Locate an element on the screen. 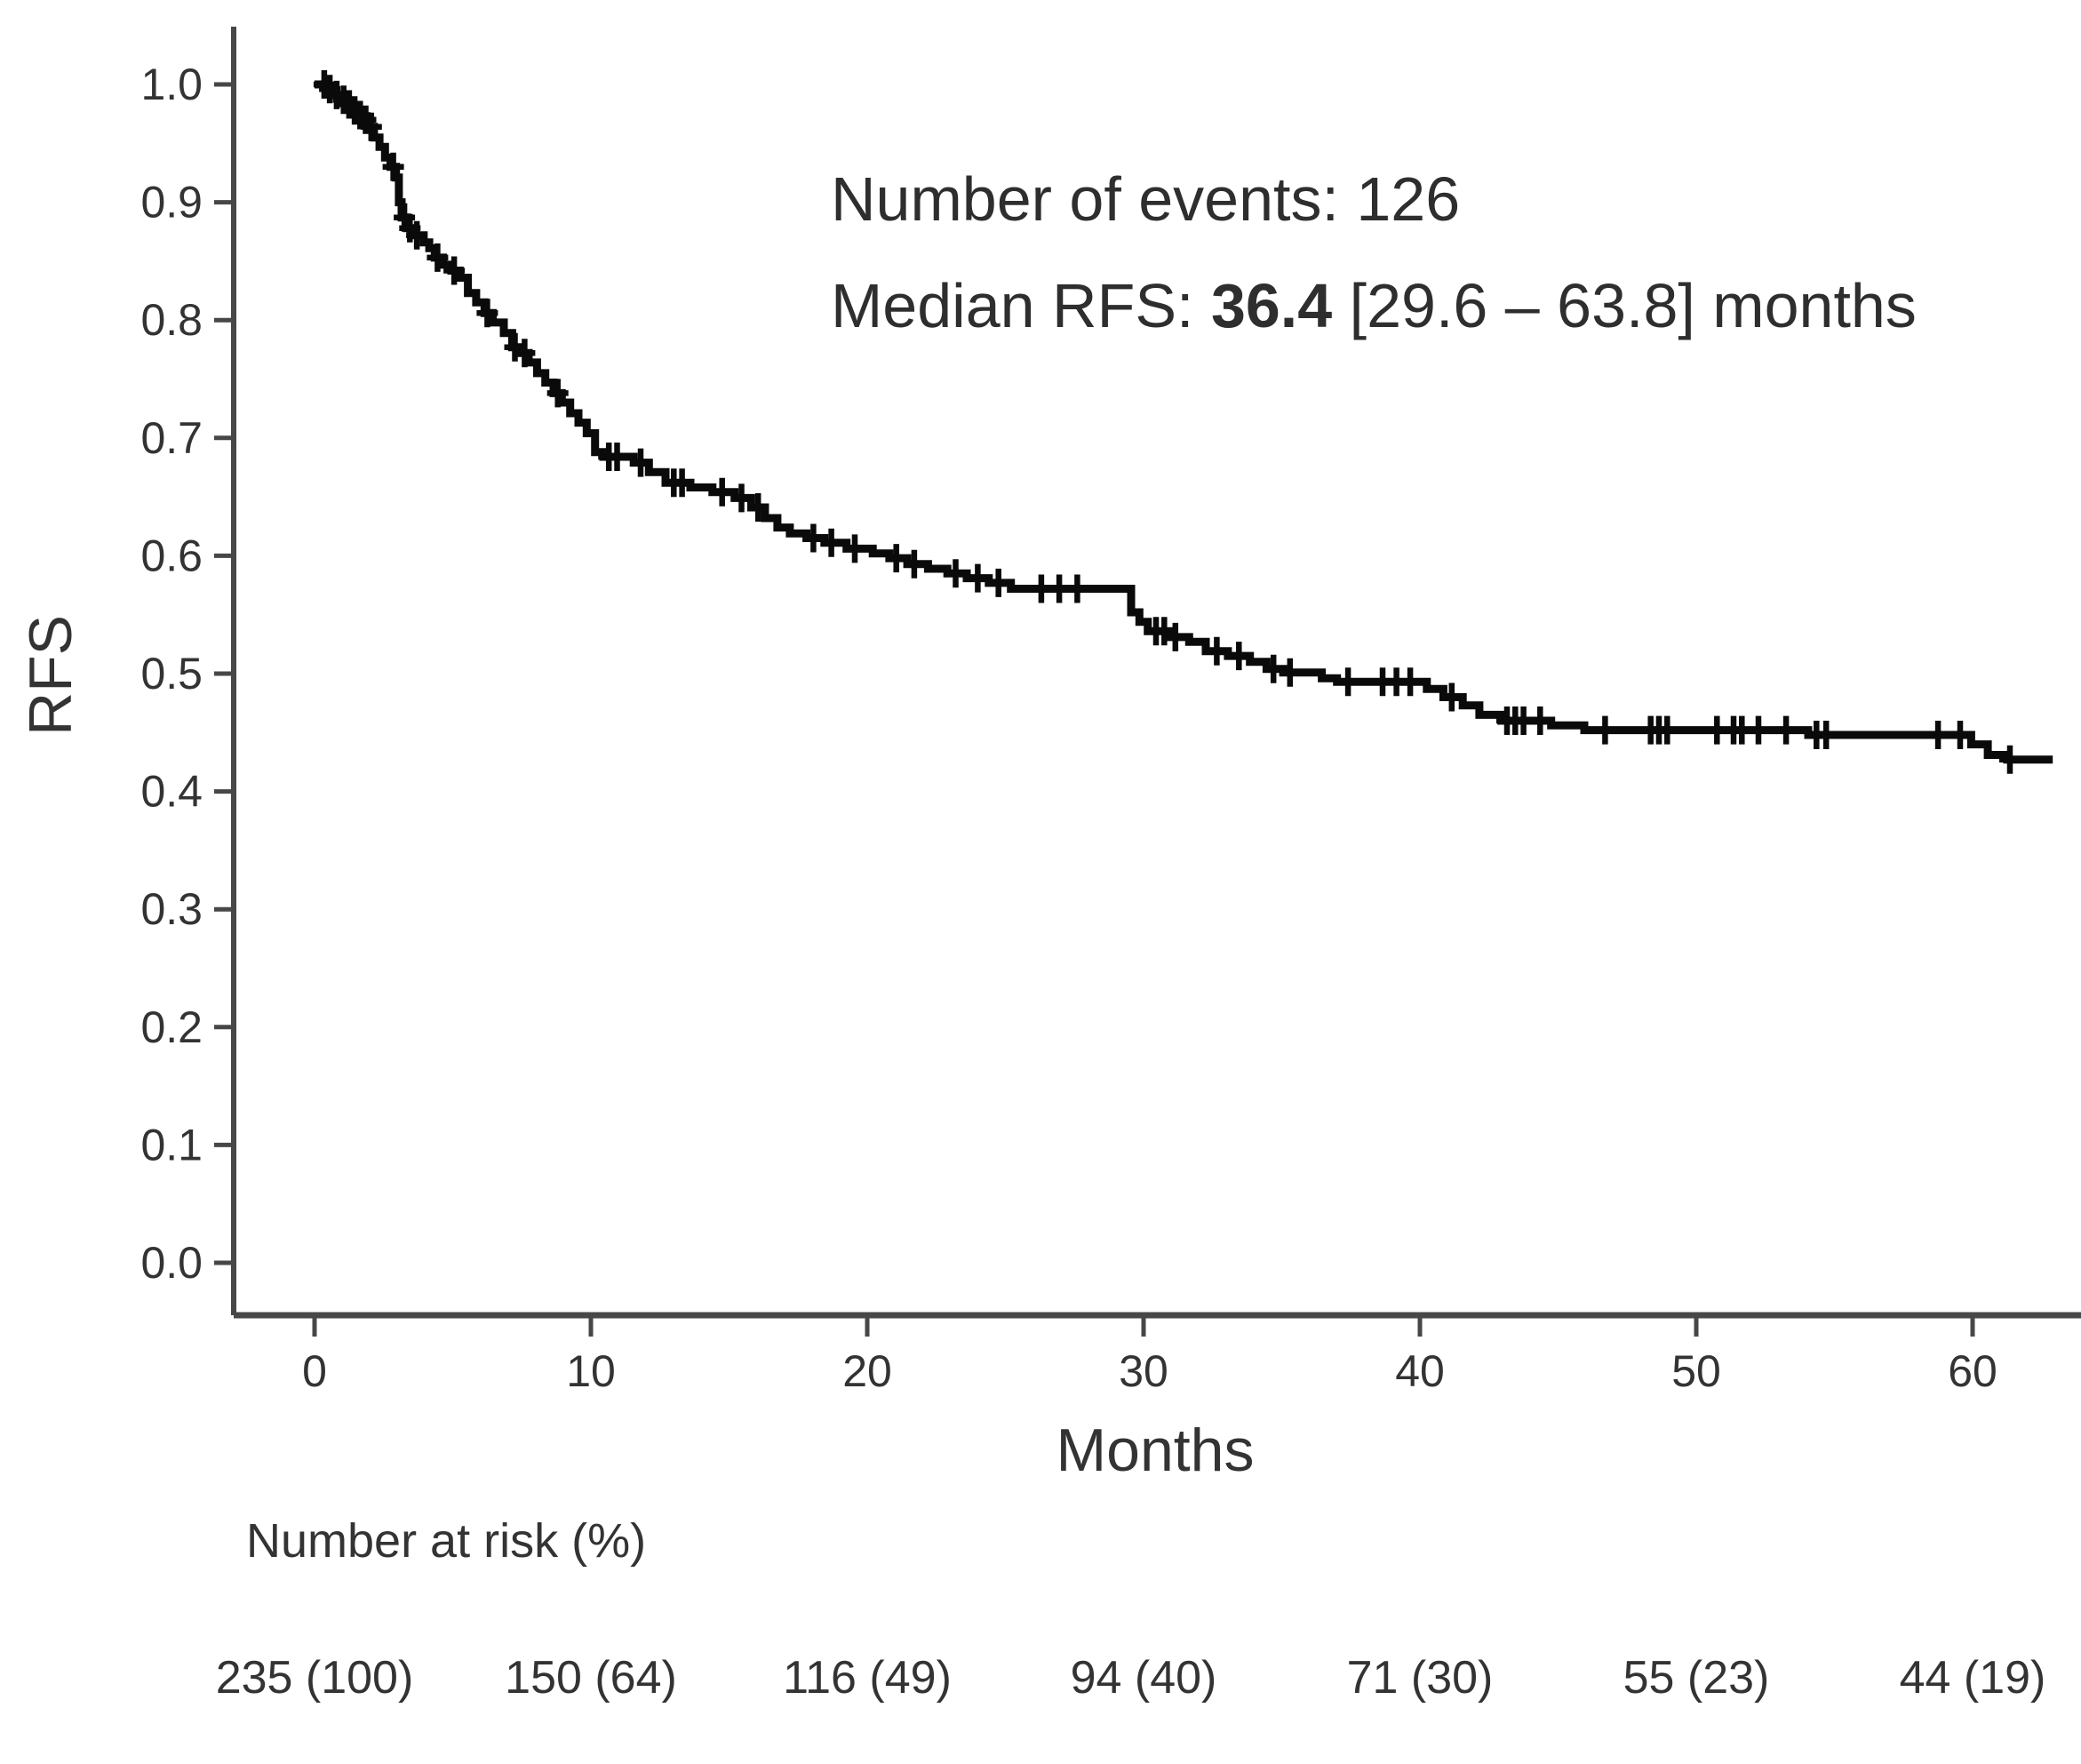 This screenshot has width=2081, height=1764. annotation-median-value: 36.4 is located at coordinates (1271, 305).